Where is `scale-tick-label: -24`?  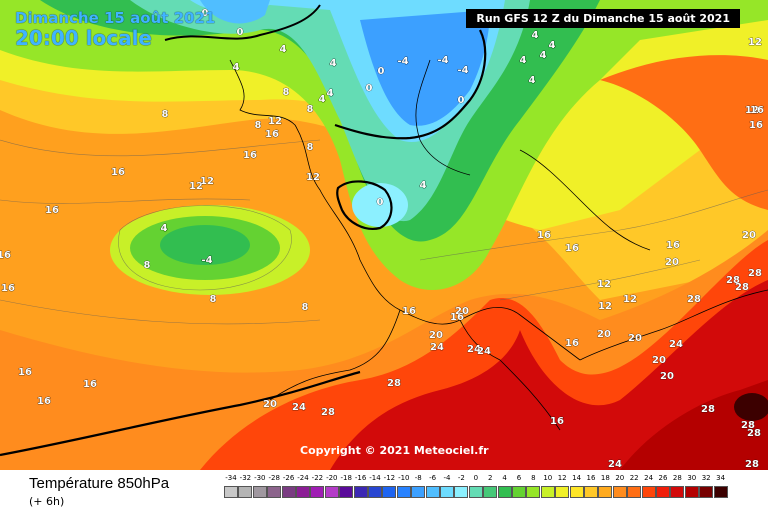 scale-tick-label: -24 is located at coordinates (303, 478).